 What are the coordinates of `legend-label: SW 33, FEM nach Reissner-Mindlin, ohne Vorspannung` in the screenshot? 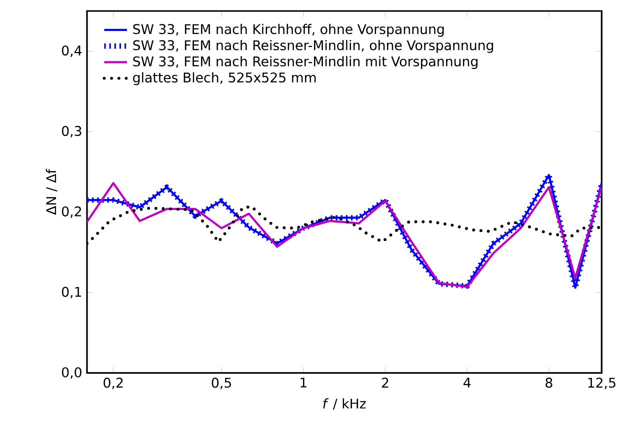 It's located at (313, 46).